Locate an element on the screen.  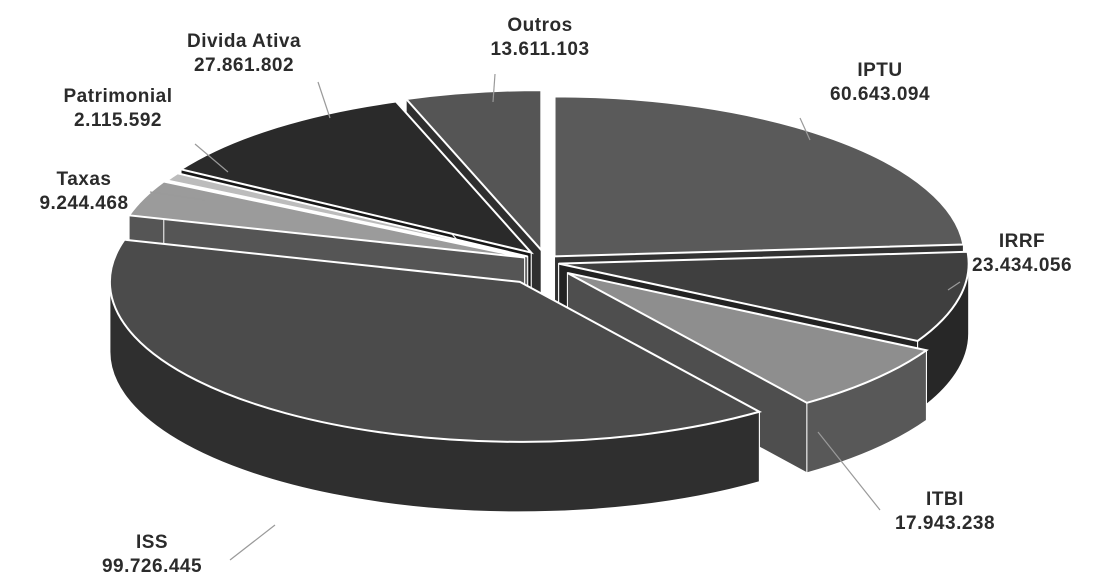
value-iss: 99.726.445 is located at coordinates (152, 566).